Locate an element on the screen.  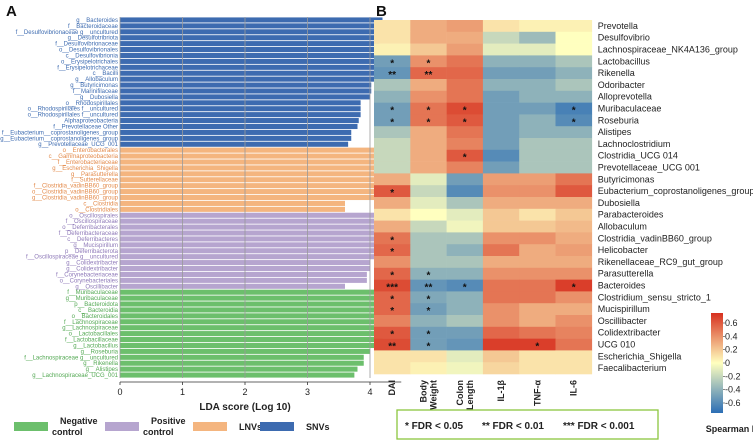
heatmap-row-label: Clostridia_vadinBB60_group is located at coordinates (655, 238).